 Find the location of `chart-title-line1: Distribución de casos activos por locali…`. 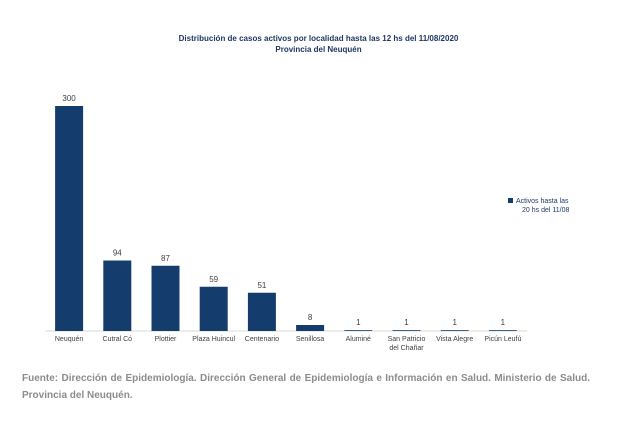

chart-title-line1: Distribución de casos activos por locali… is located at coordinates (318, 38).